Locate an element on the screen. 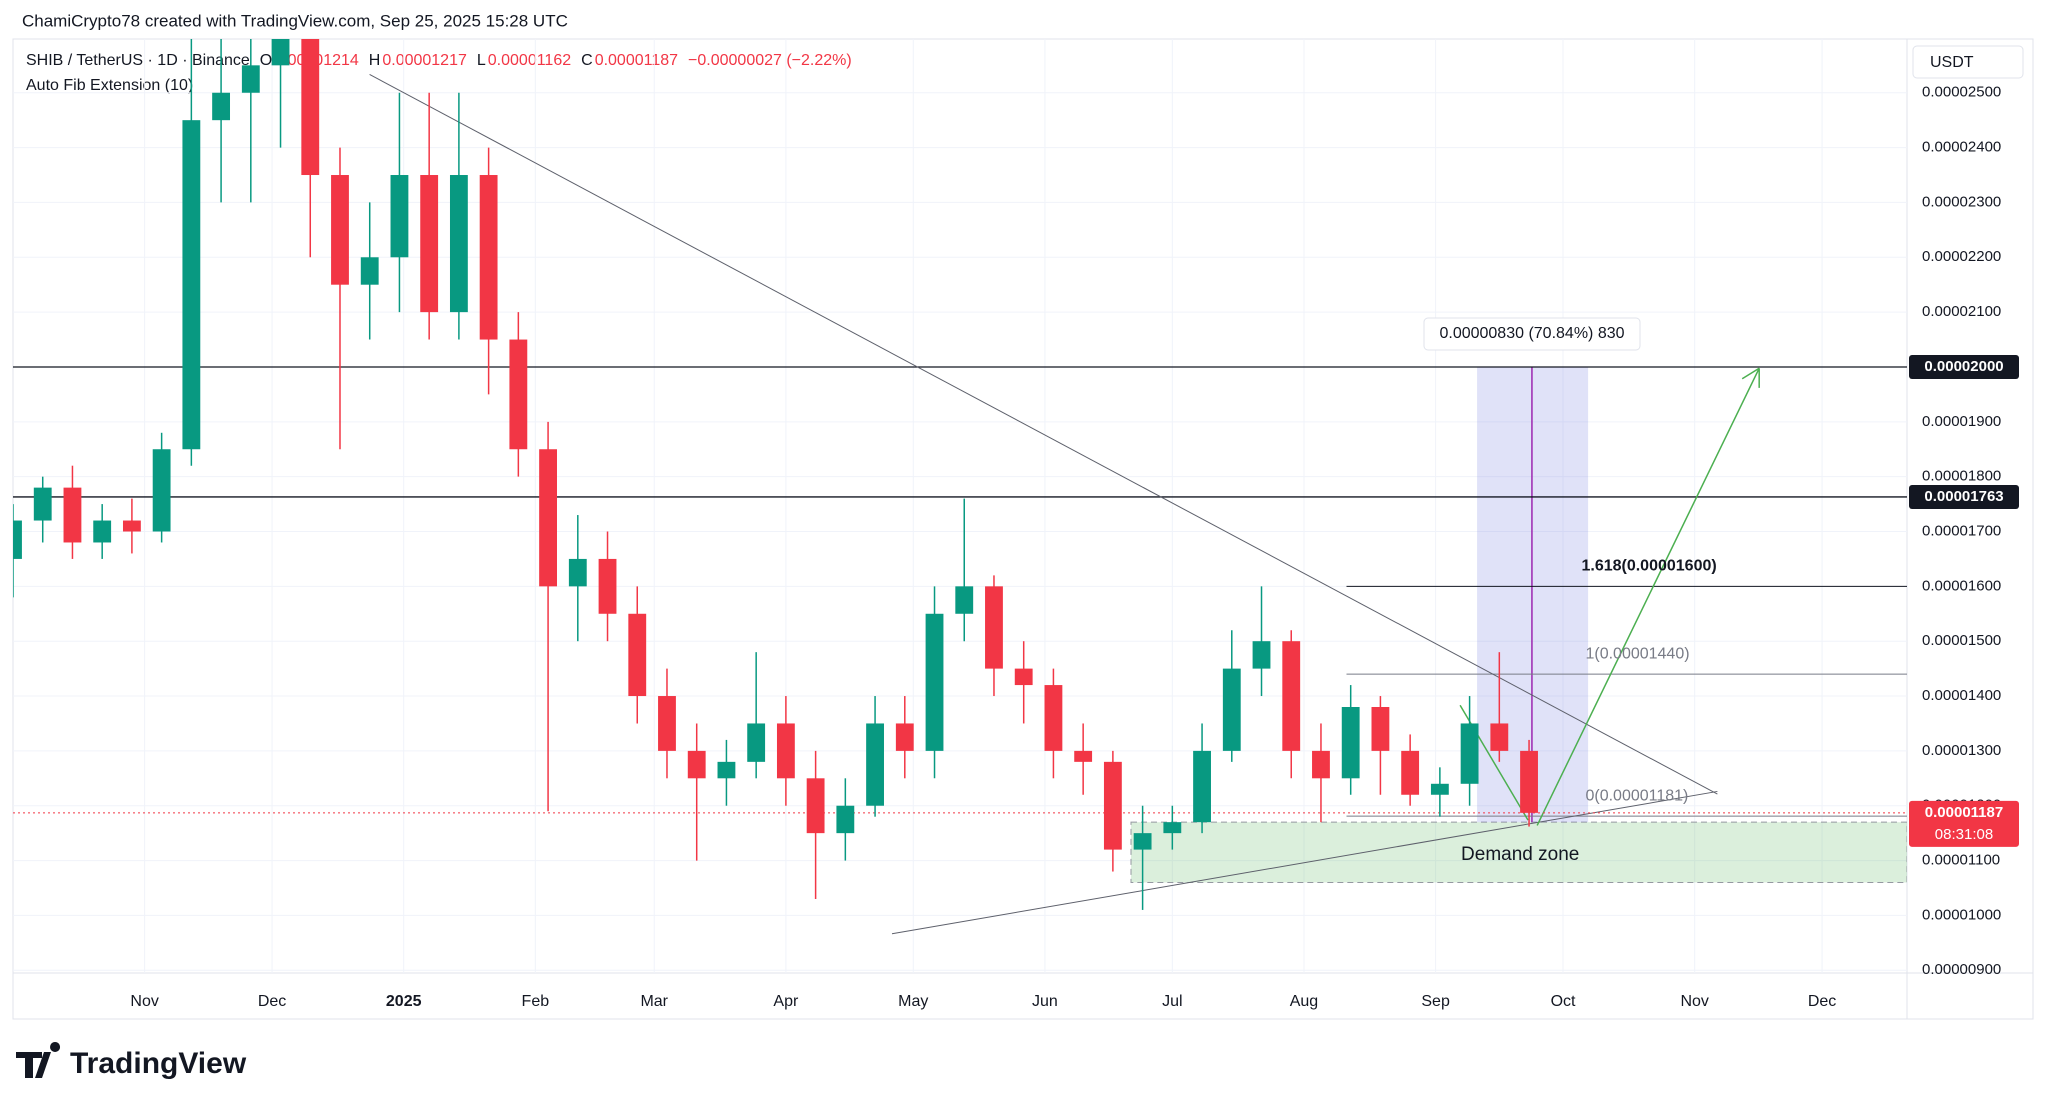 The height and width of the screenshot is (1109, 2048). measure-label-box is located at coordinates (1532, 334).